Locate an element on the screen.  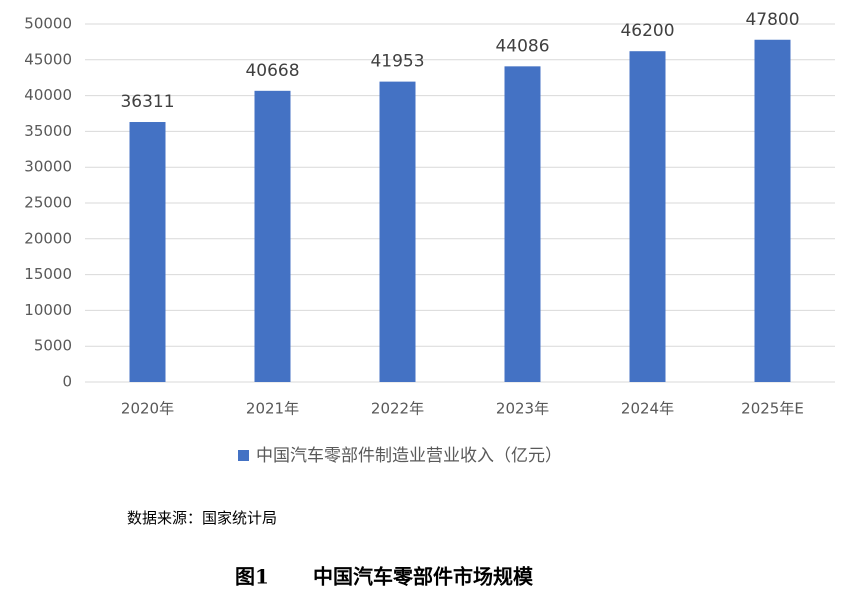
x-tick-label: 2024年 is located at coordinates (647, 409).